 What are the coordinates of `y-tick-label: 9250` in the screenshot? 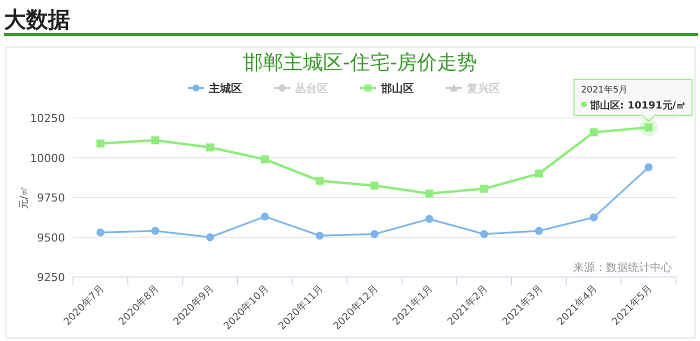 It's located at (51, 277).